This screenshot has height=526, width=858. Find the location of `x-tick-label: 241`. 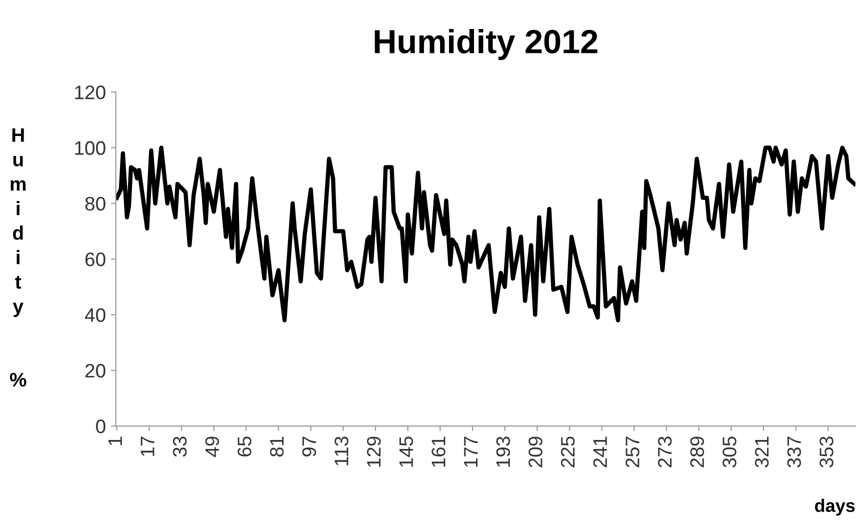

x-tick-label: 241 is located at coordinates (600, 452).